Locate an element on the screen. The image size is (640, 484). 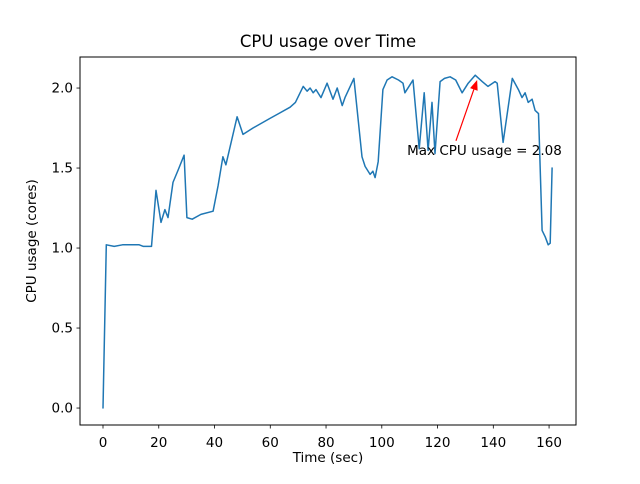
x-tick-label: 0 is located at coordinates (103, 443).